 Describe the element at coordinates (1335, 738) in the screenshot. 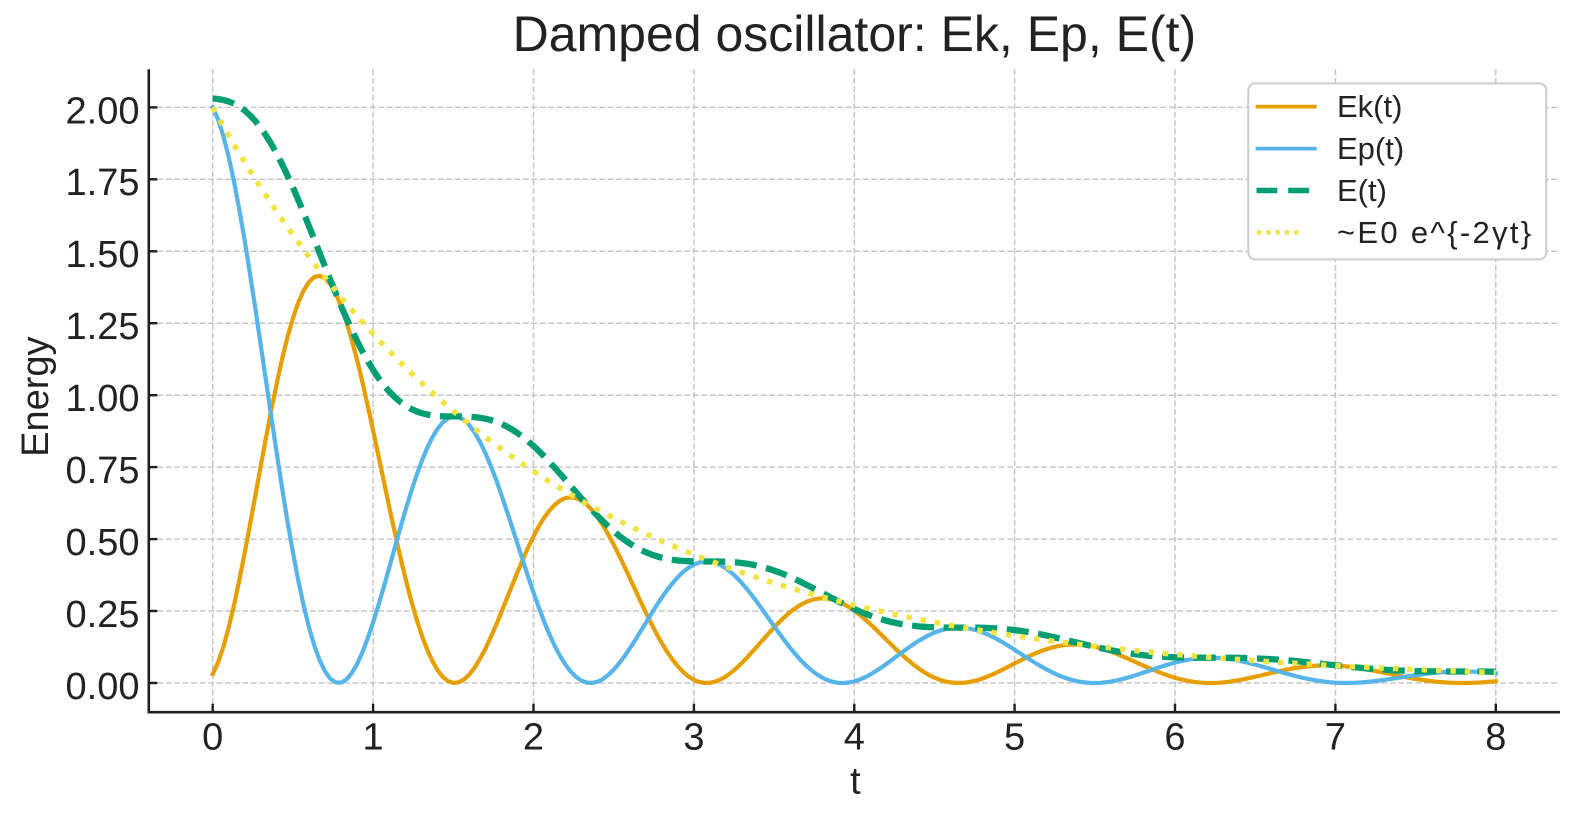

I see `svg-text: 7` at that location.